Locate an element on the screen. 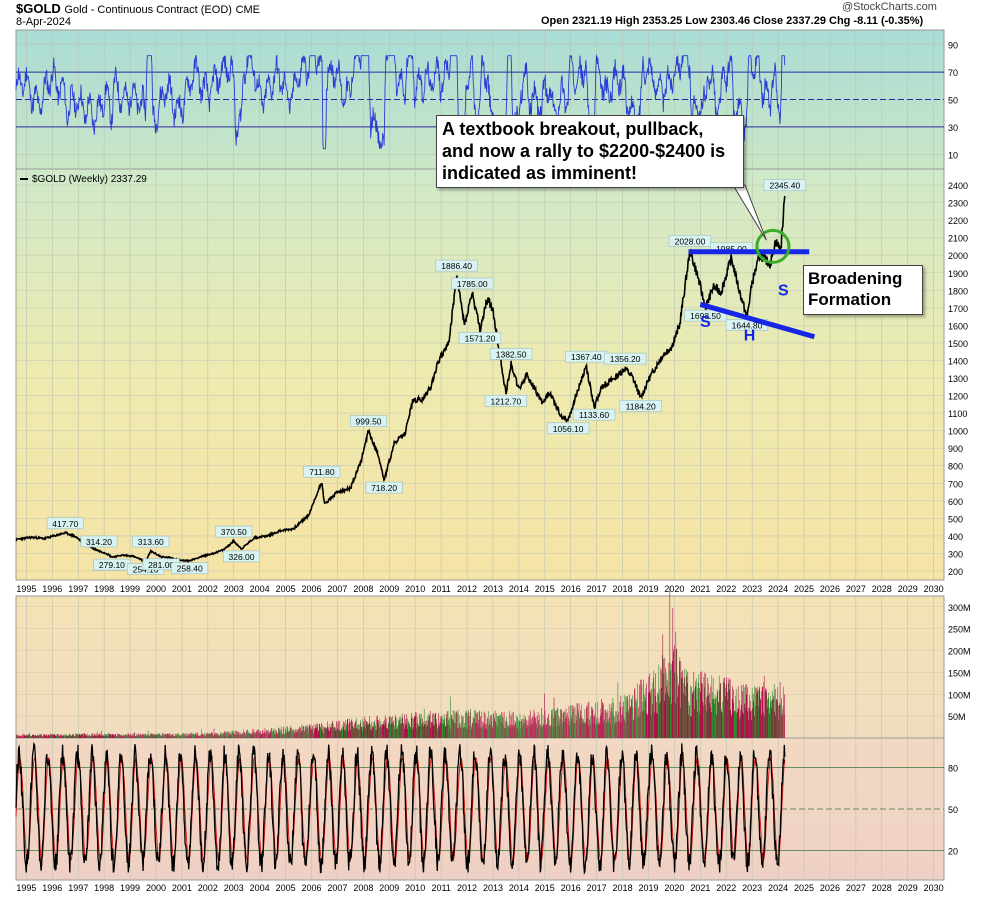  data-label-box is located at coordinates (785, 185).